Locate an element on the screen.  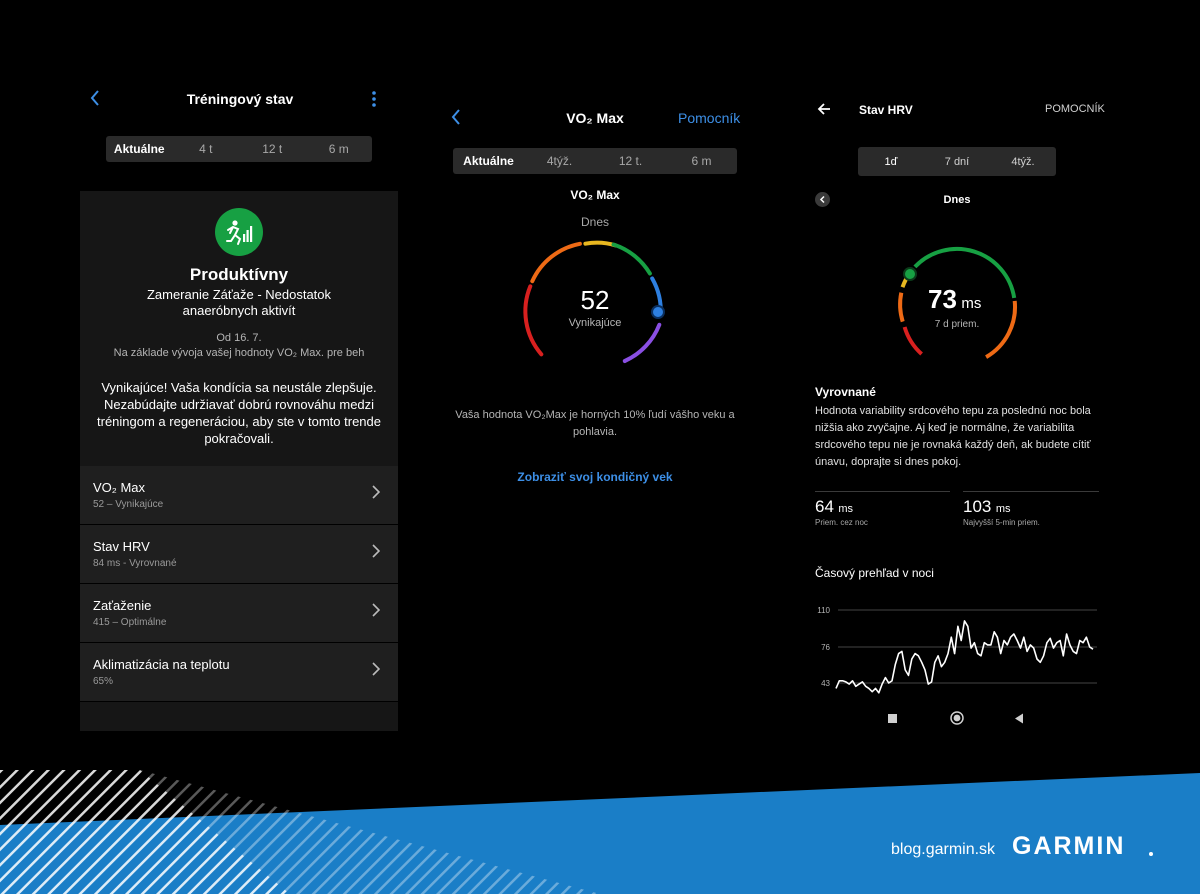
tick-label: 110 is located at coordinates (823, 610).